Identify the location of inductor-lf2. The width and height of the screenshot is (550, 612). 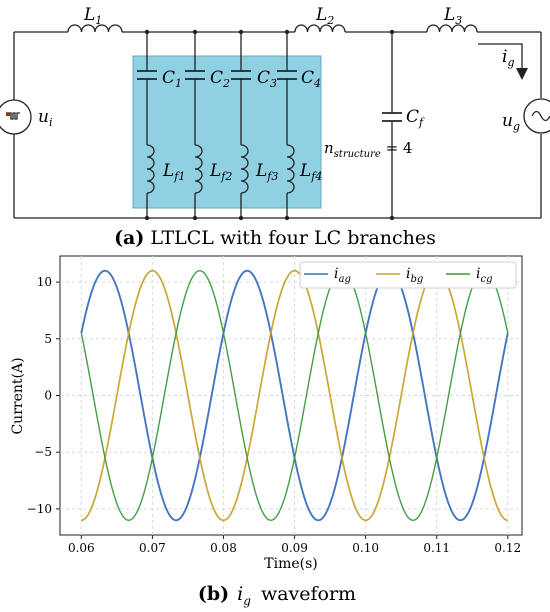
(198, 169).